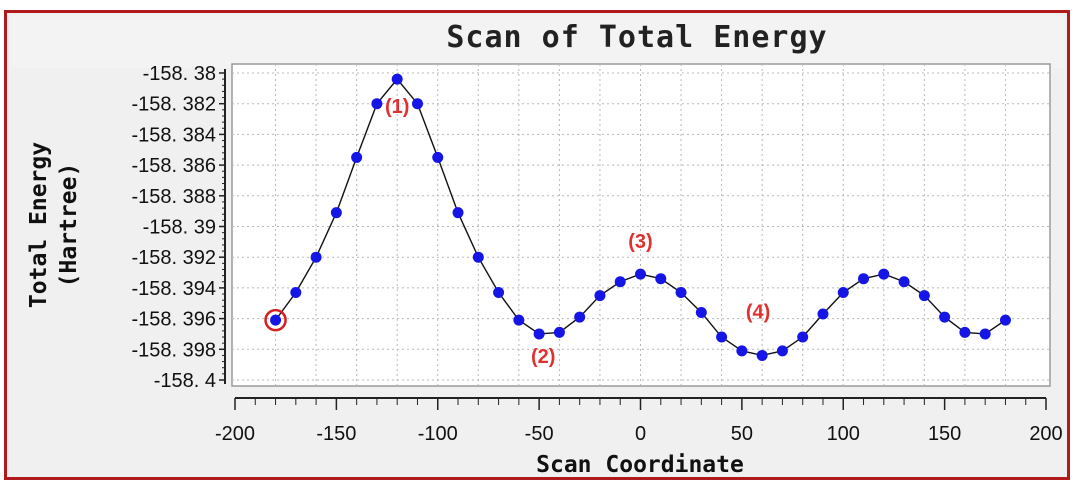  What do you see at coordinates (640, 434) in the screenshot?
I see `x-tick-label: 0` at bounding box center [640, 434].